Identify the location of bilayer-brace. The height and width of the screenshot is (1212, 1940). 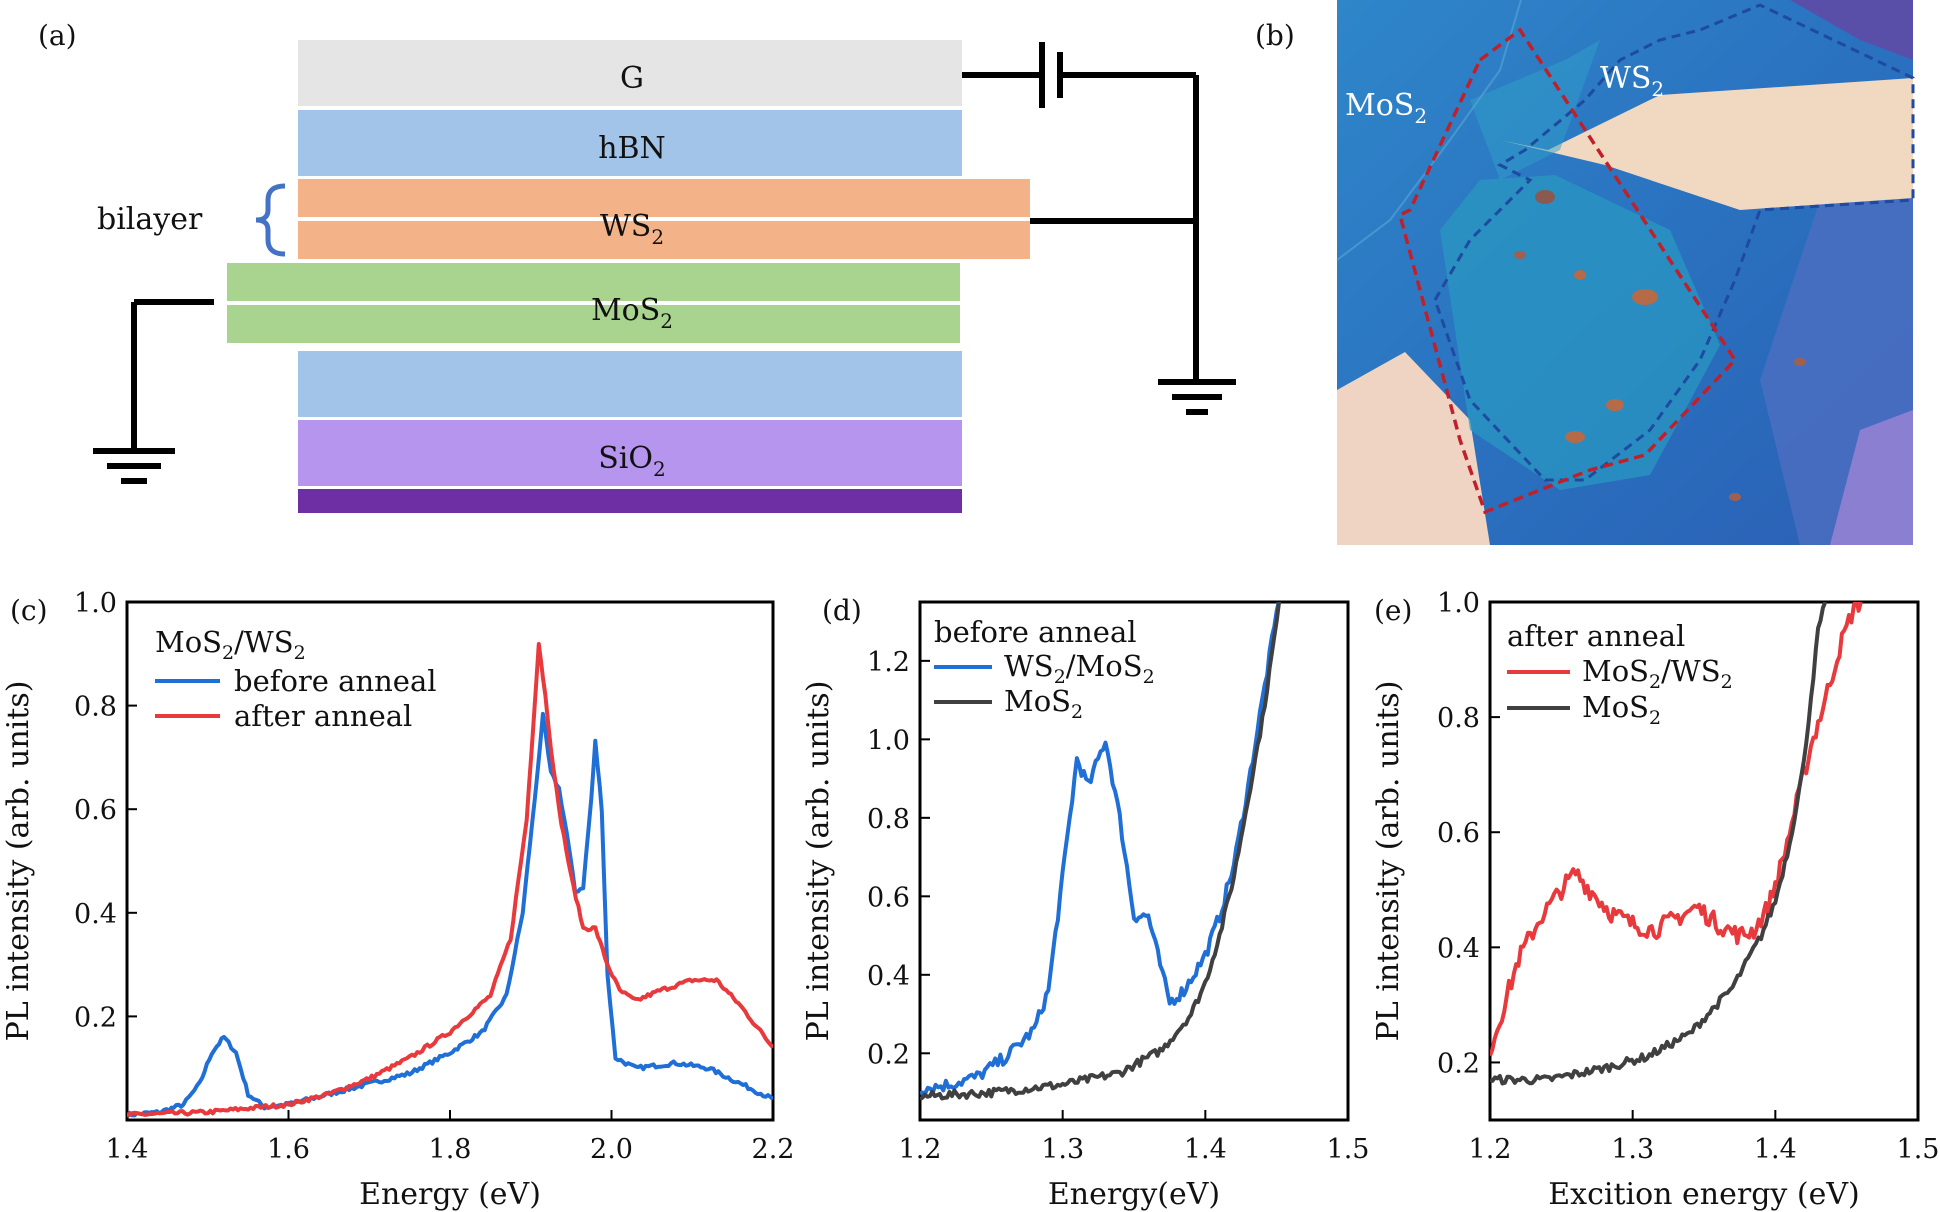
(270, 220).